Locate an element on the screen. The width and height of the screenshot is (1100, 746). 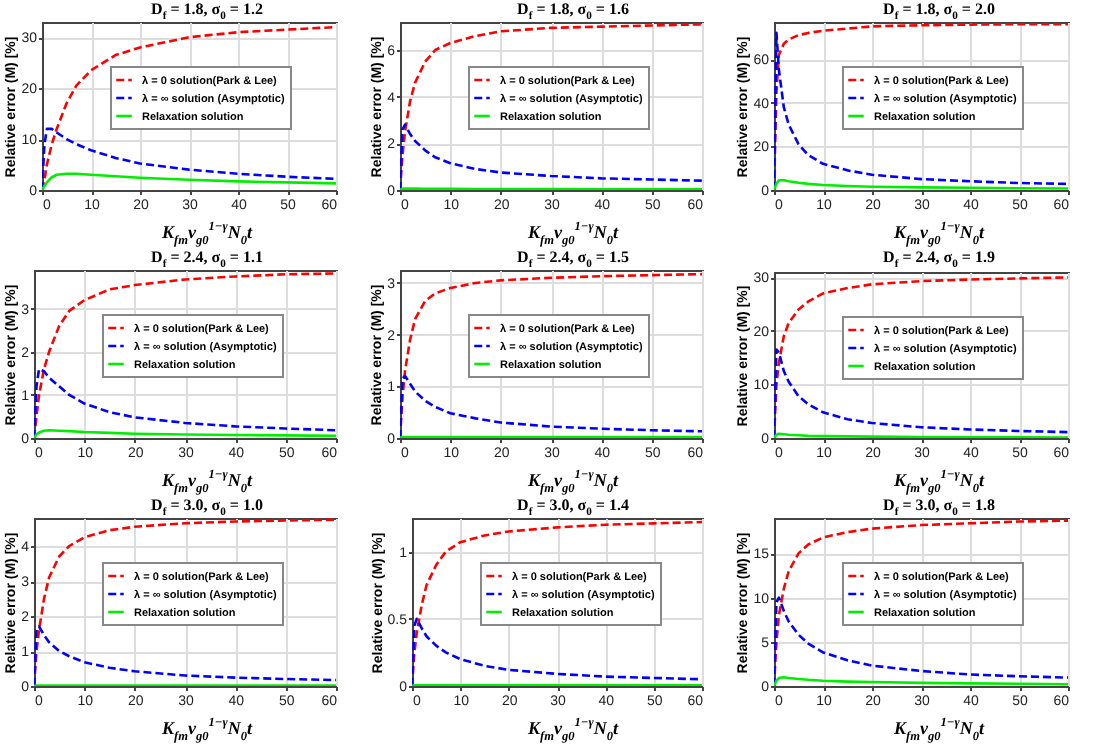
chart-title: D$_{f}$ = 2.4, σ$_{0}$ = 1.1 is located at coordinates (206, 260).